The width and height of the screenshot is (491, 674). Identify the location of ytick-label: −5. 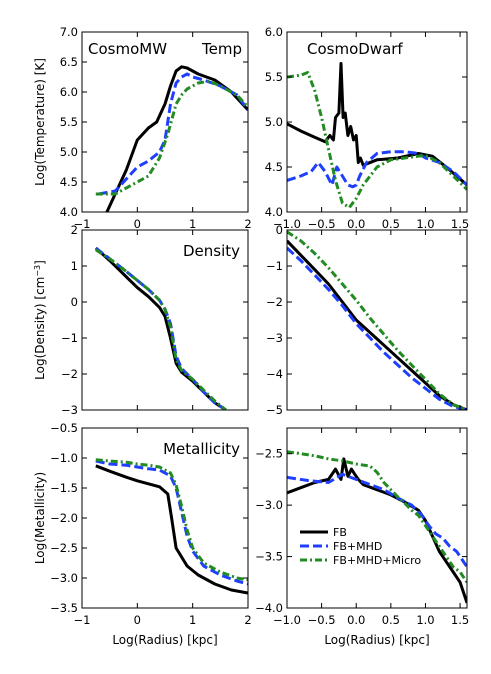
(274, 410).